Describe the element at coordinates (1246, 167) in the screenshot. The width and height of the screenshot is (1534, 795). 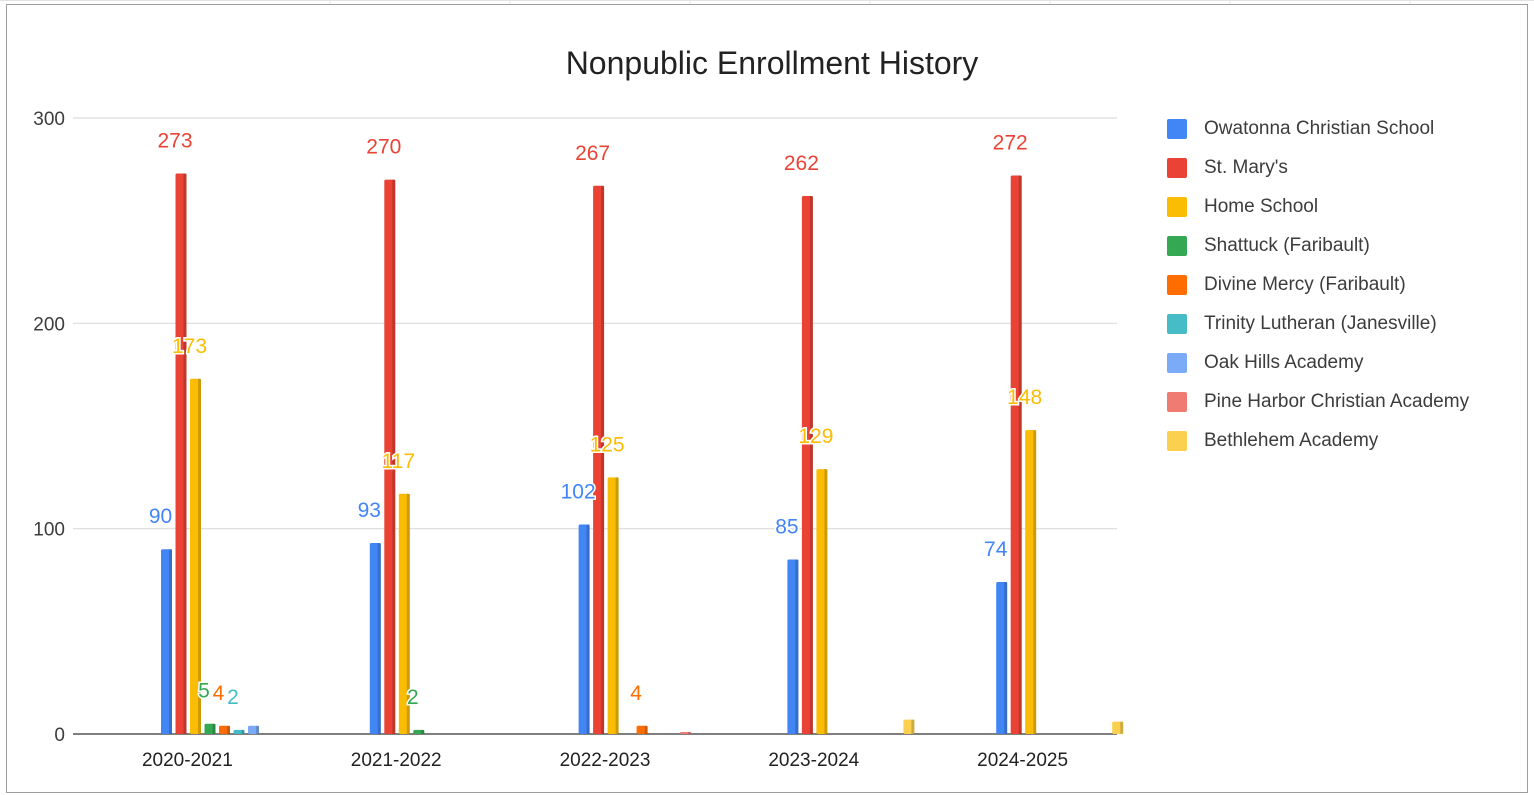
I see `legend-label: St. Mary's` at that location.